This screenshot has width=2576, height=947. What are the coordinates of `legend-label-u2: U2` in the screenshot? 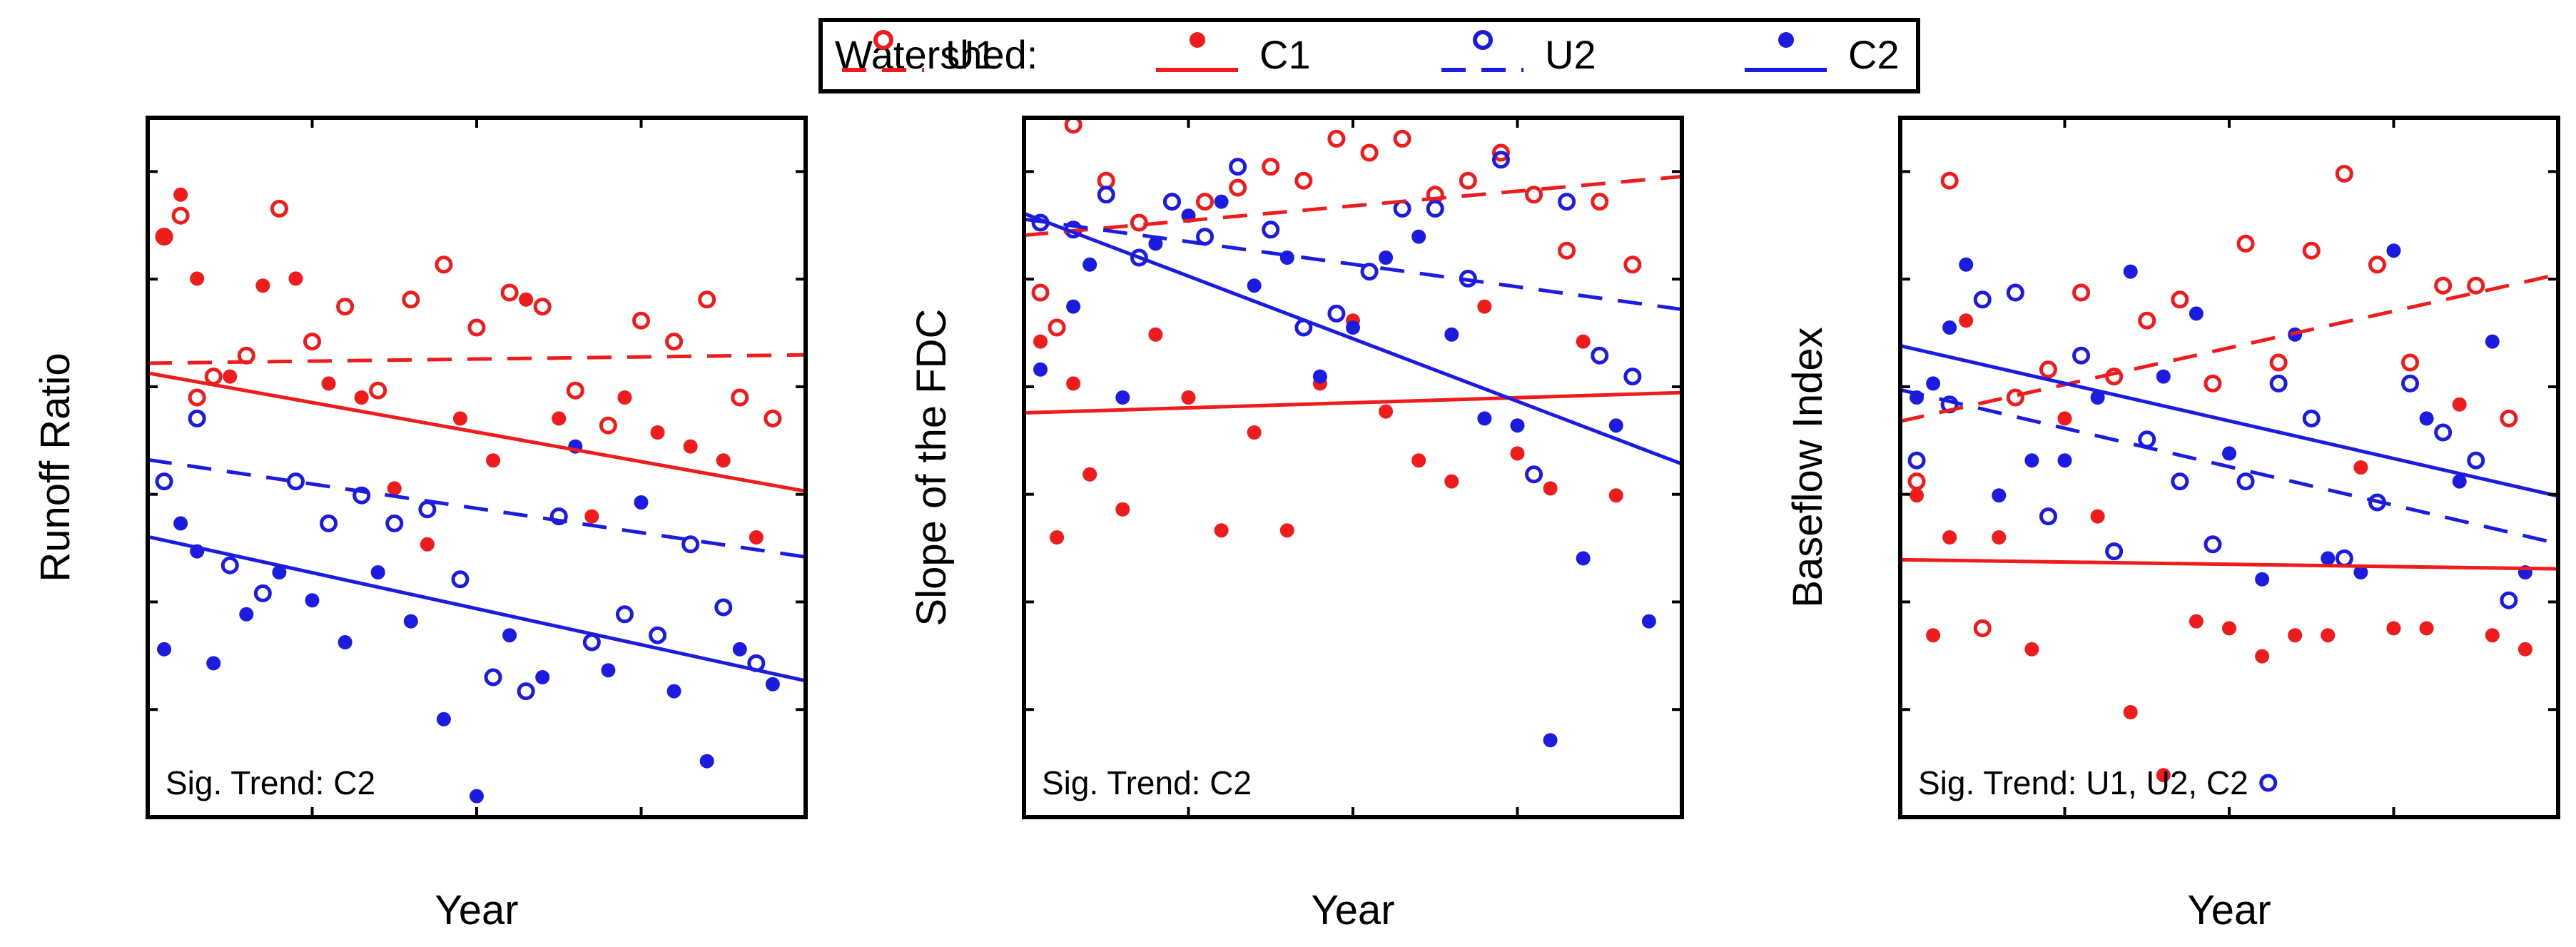 It's located at (1570, 55).